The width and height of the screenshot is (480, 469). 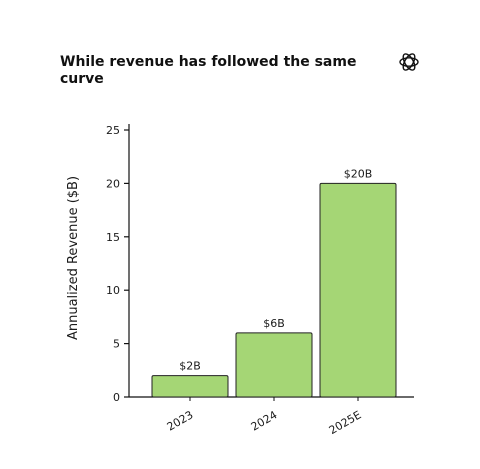 I want to click on bar-data-label: $2B, so click(x=190, y=366).